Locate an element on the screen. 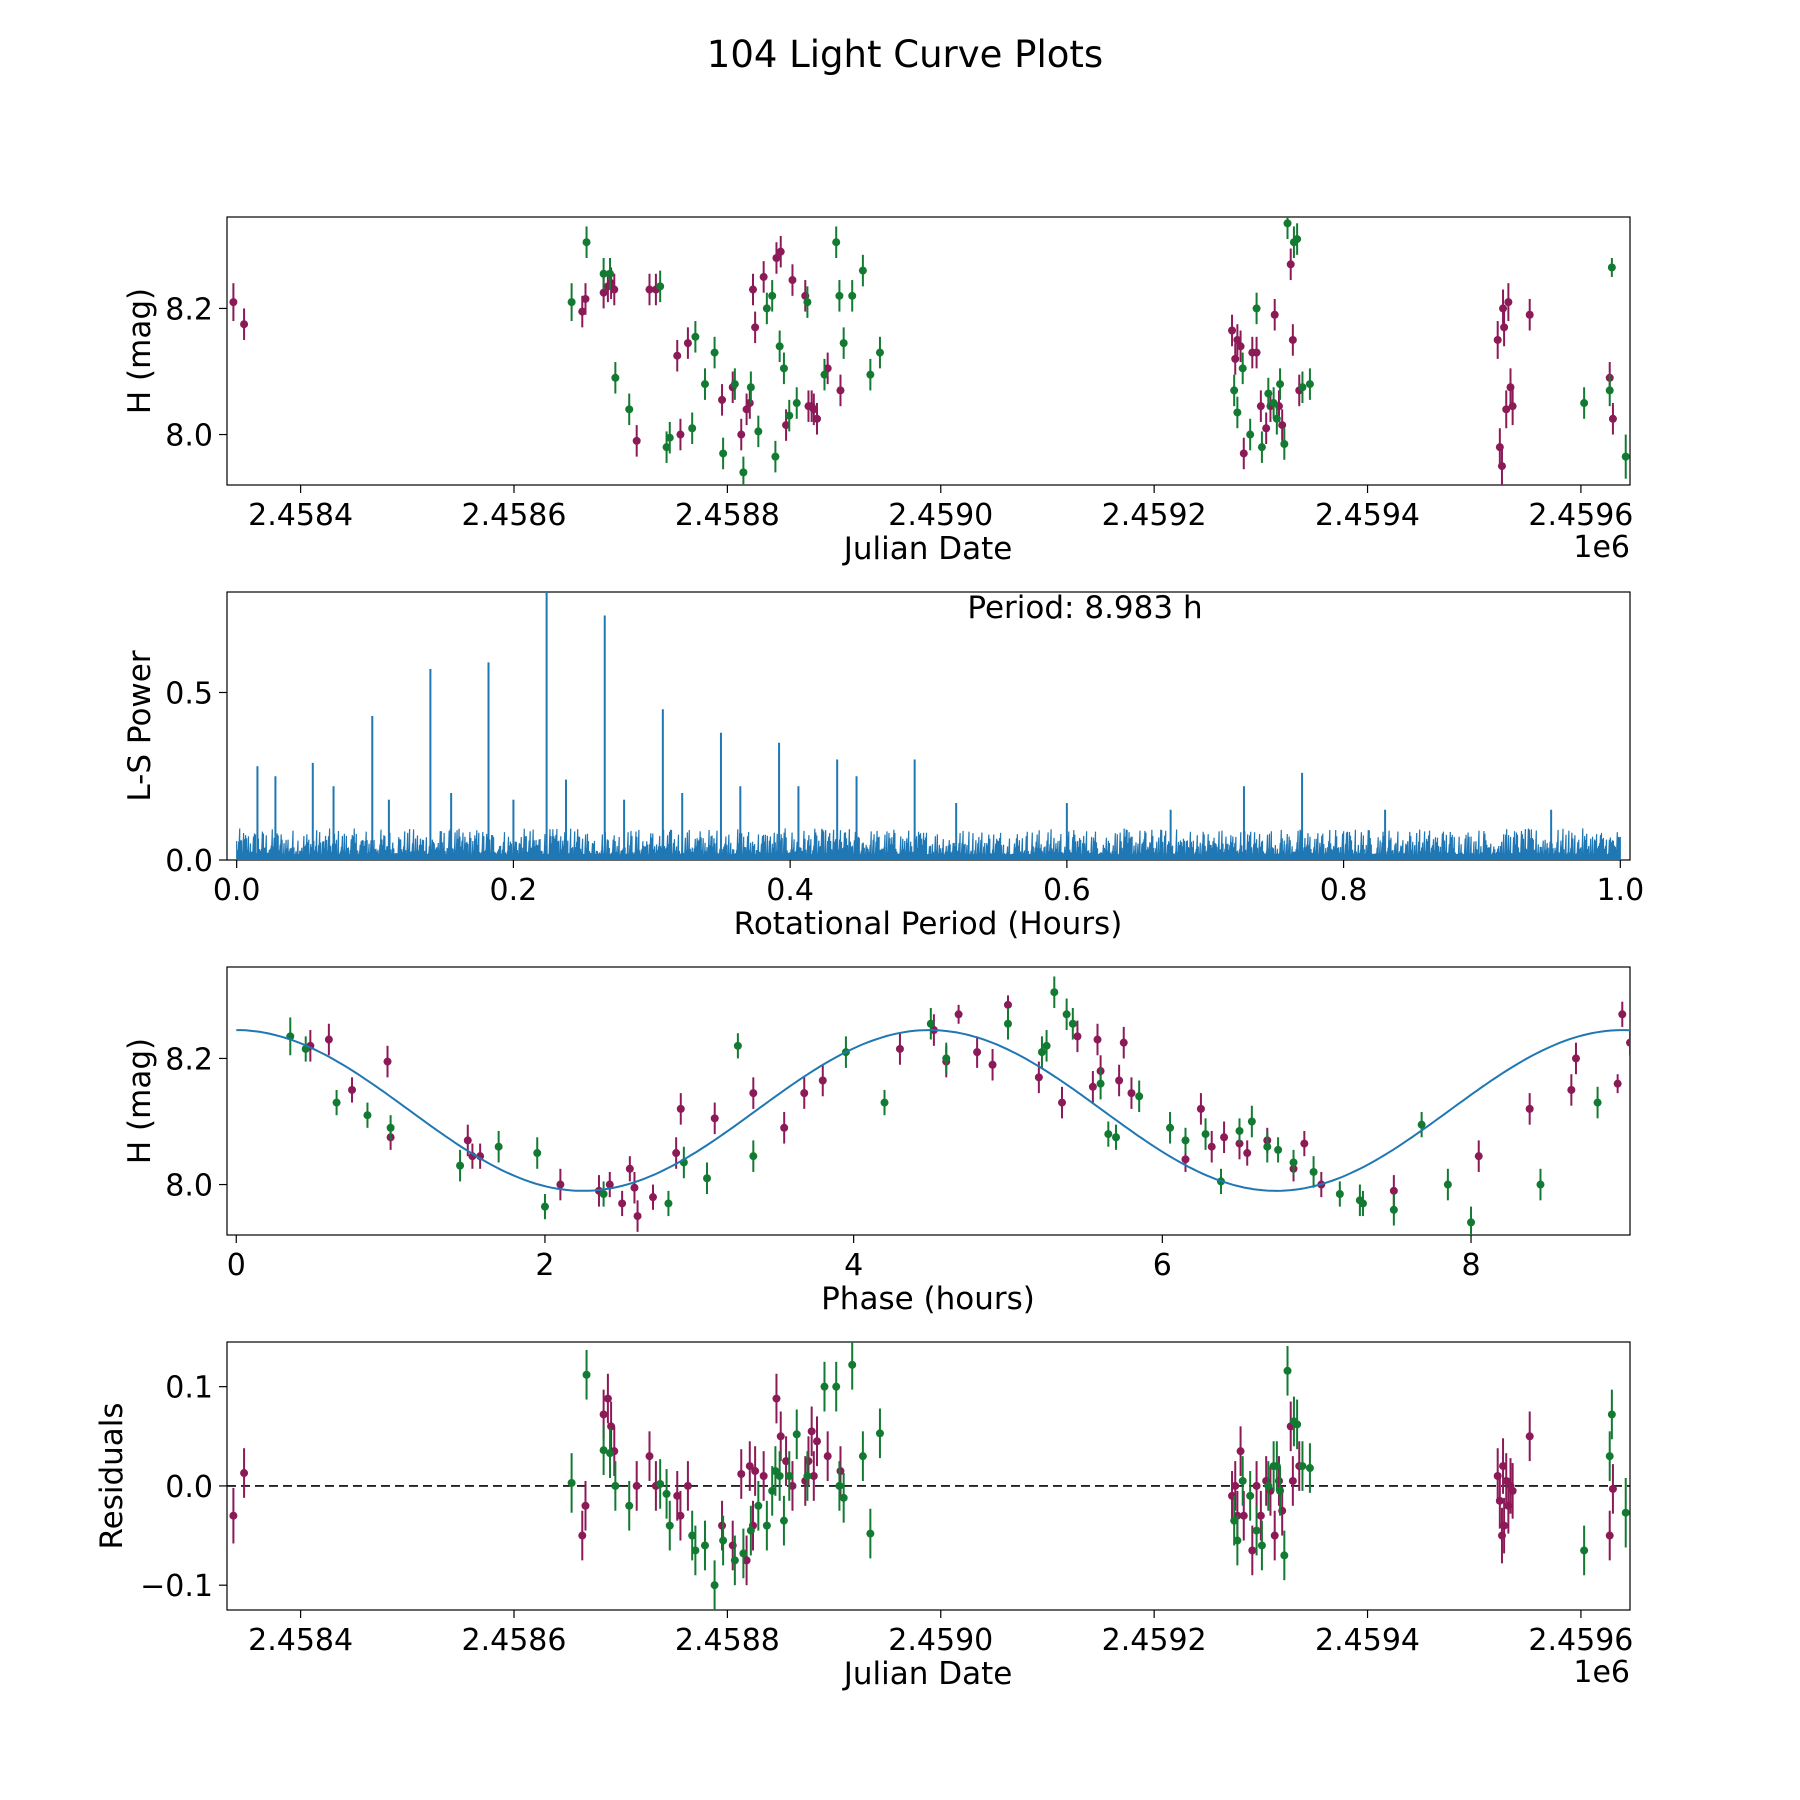 This screenshot has height=1800, width=1800. x-tick-label: 2 is located at coordinates (544, 1265).